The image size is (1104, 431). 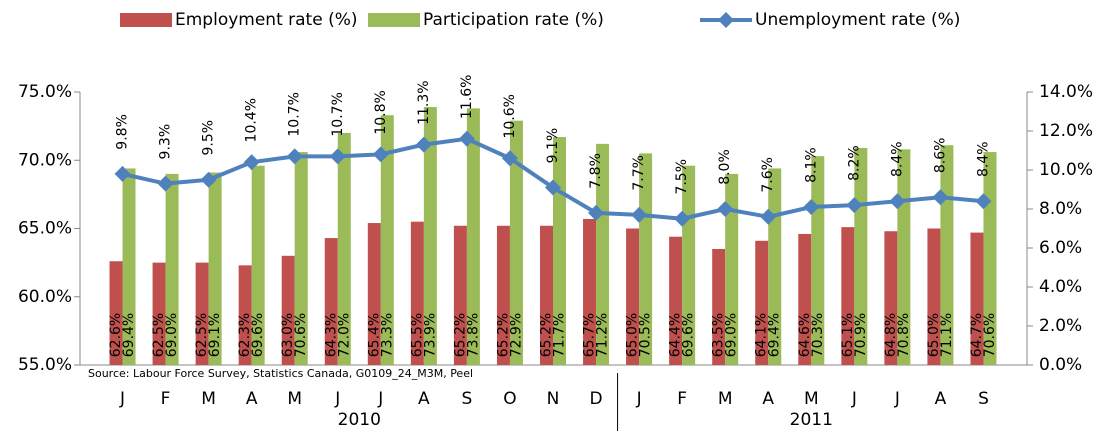 I want to click on line-value-label: 10.6%, so click(x=510, y=116).